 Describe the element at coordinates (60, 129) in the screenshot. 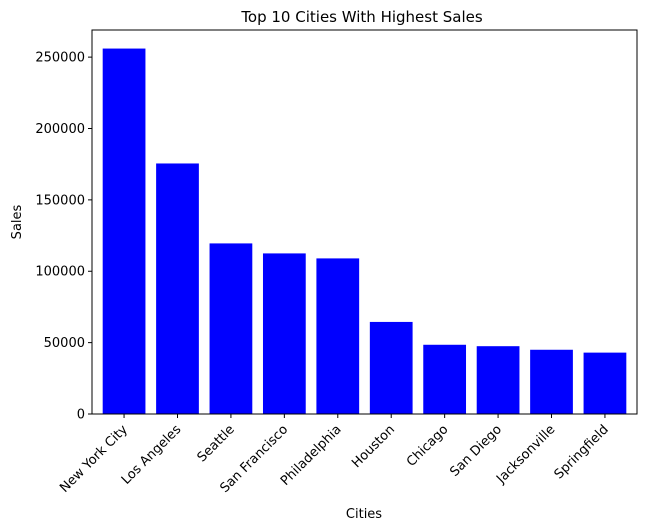

I see `y-tick-label: 200000` at that location.